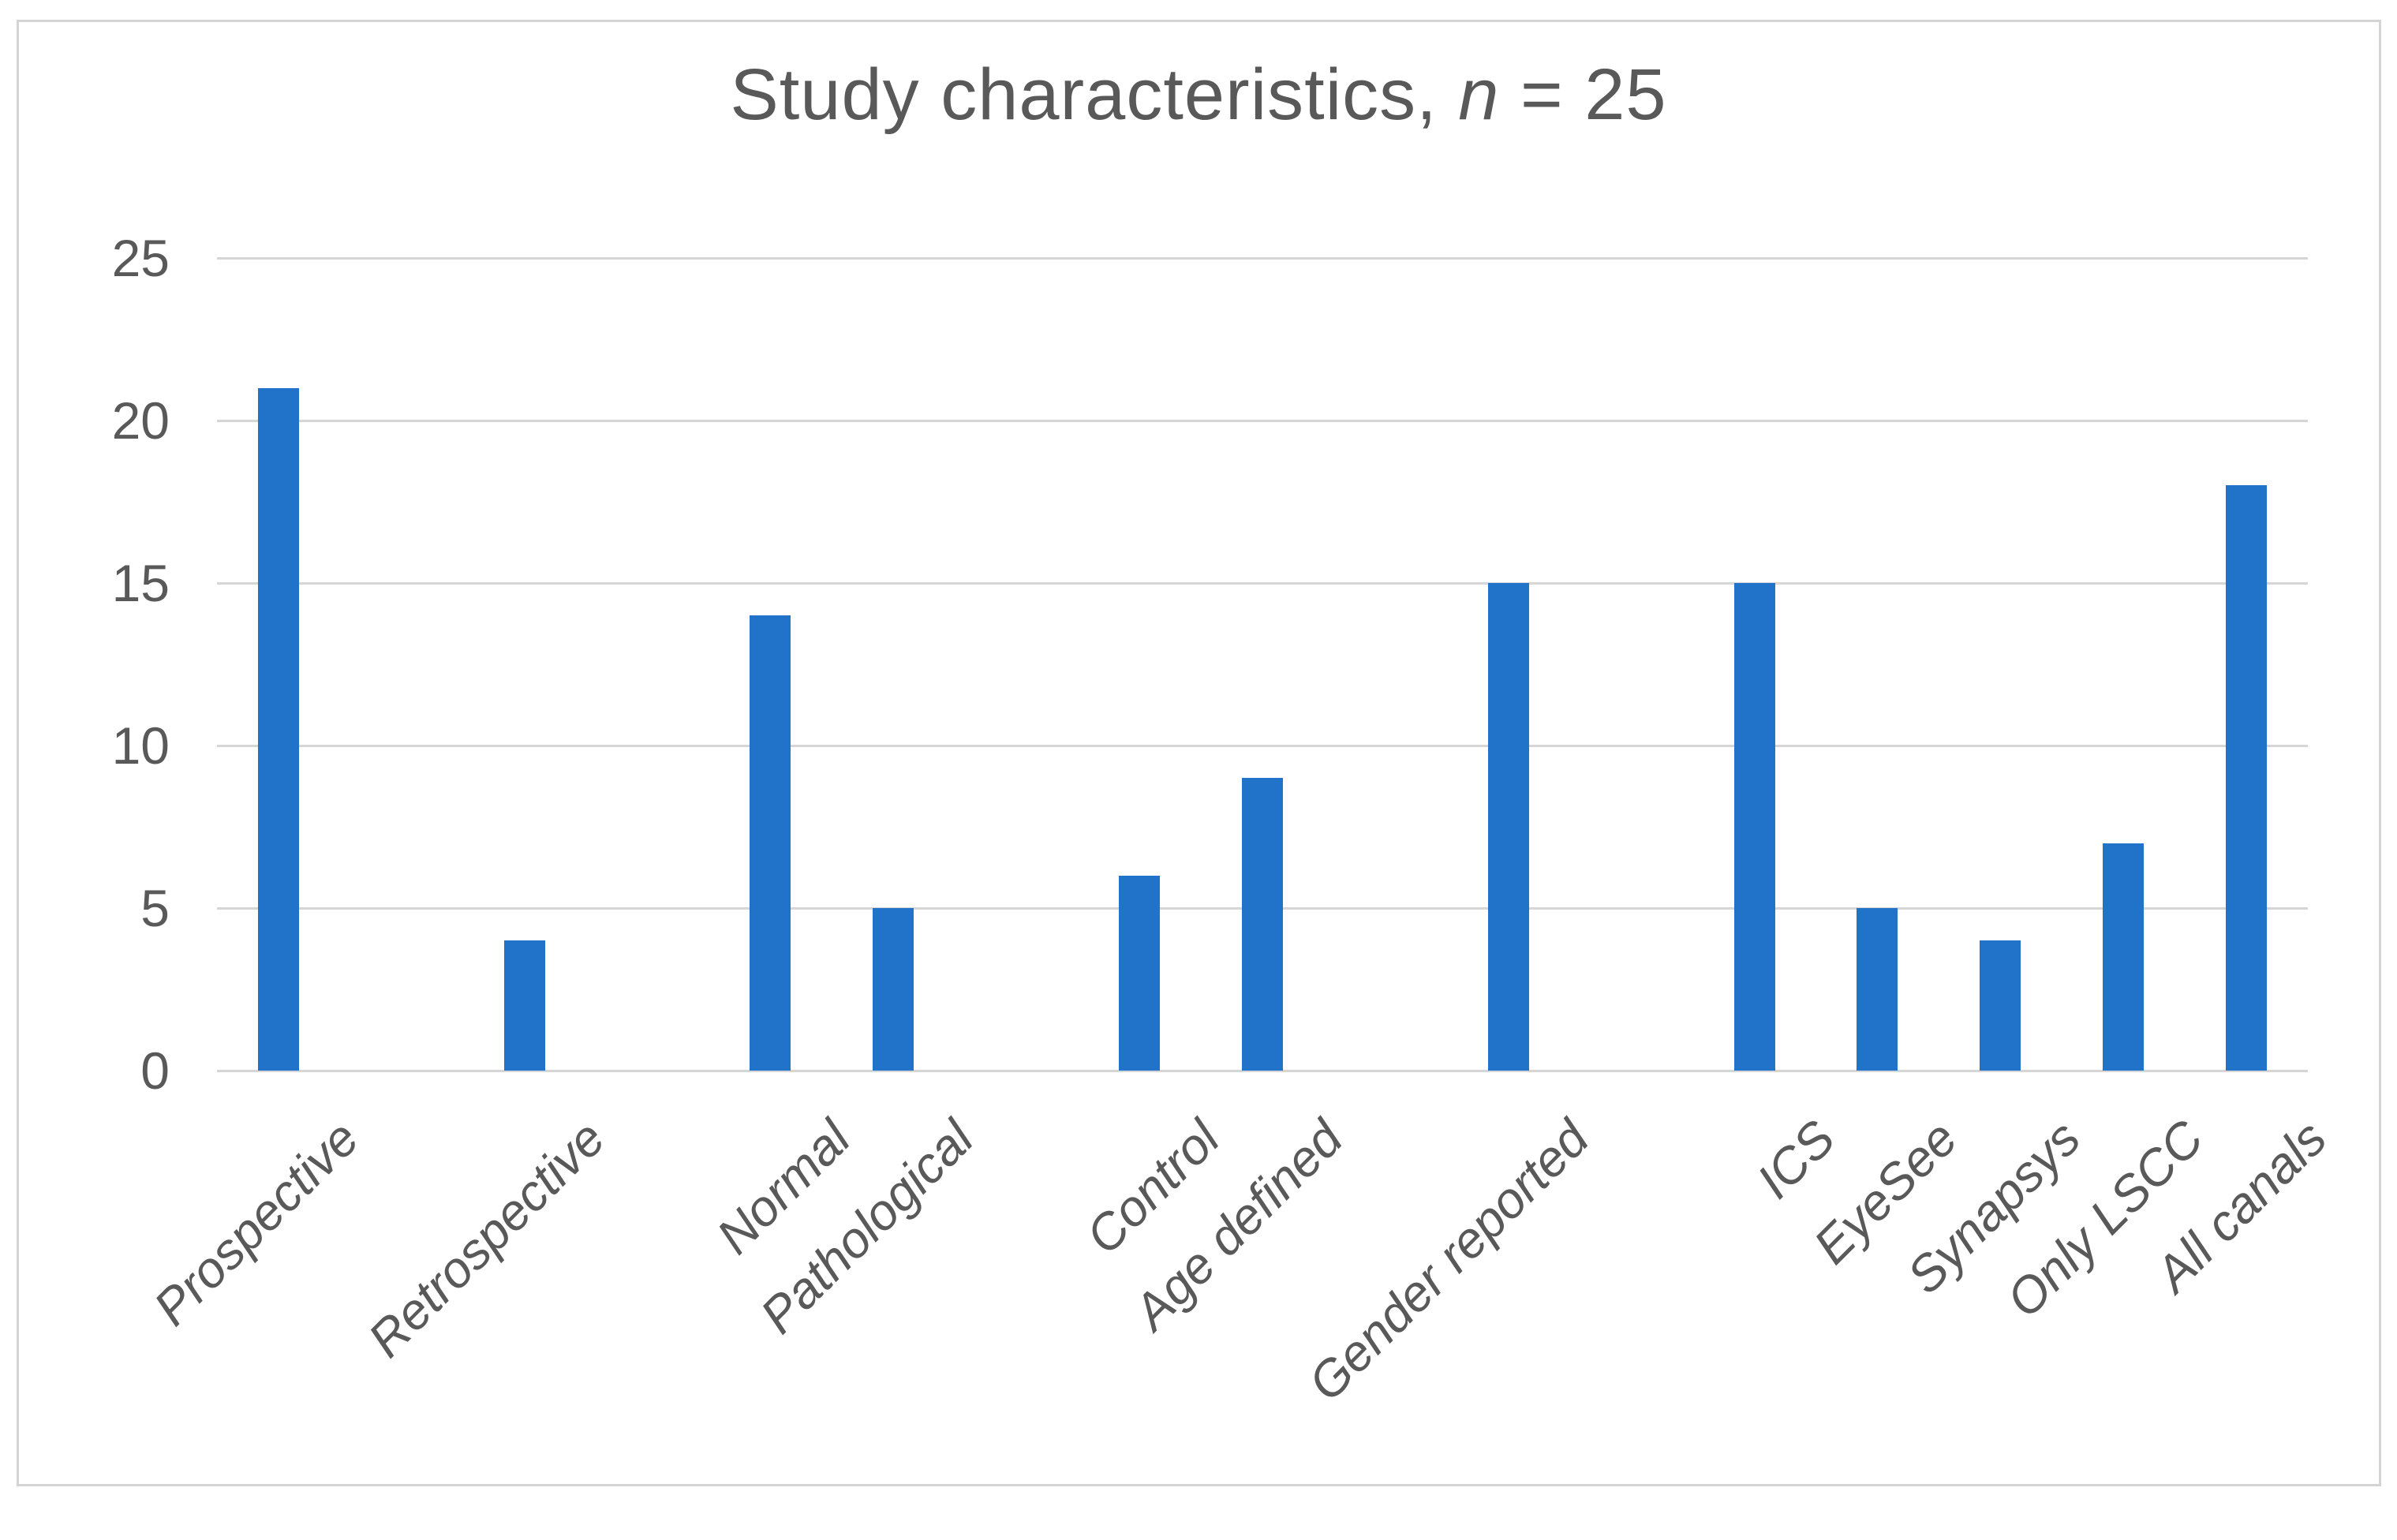 Image resolution: width=2397 pixels, height=1540 pixels. I want to click on y-tick-label-10: 10, so click(140, 745).